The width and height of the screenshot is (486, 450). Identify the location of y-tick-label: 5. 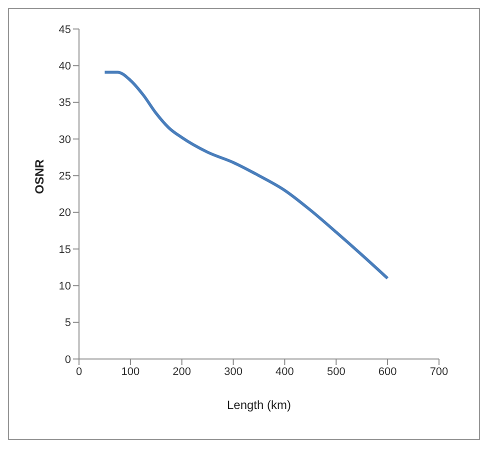
(67, 323).